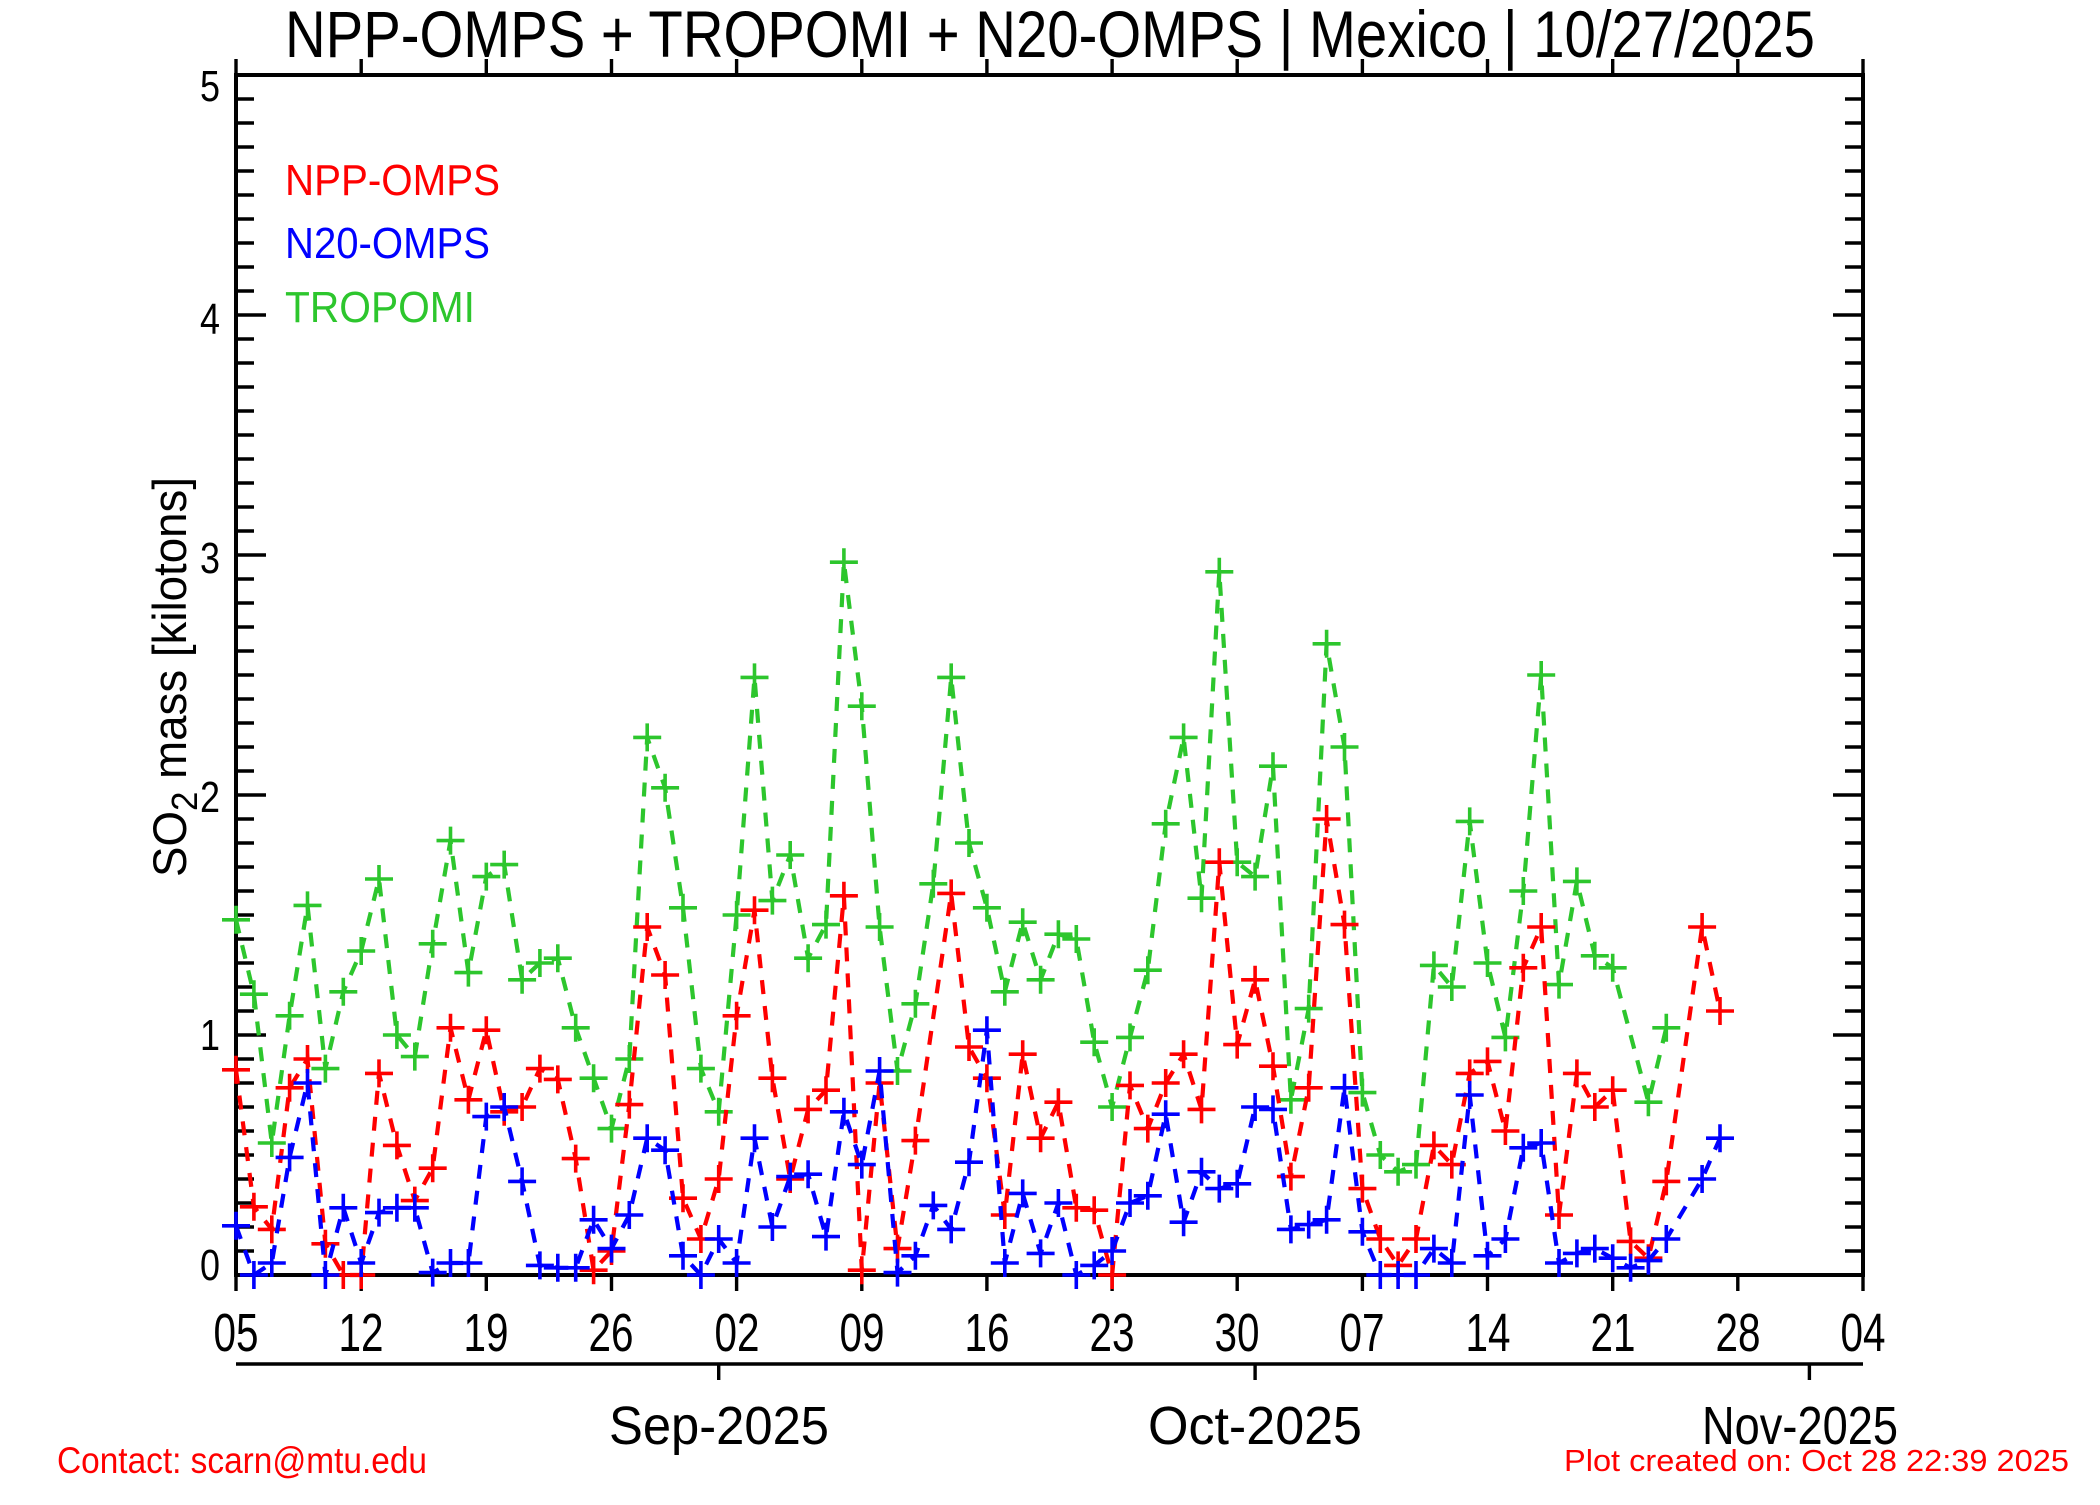 The height and width of the screenshot is (1505, 2100). What do you see at coordinates (486, 1333) in the screenshot?
I see `svg-text: 19` at bounding box center [486, 1333].